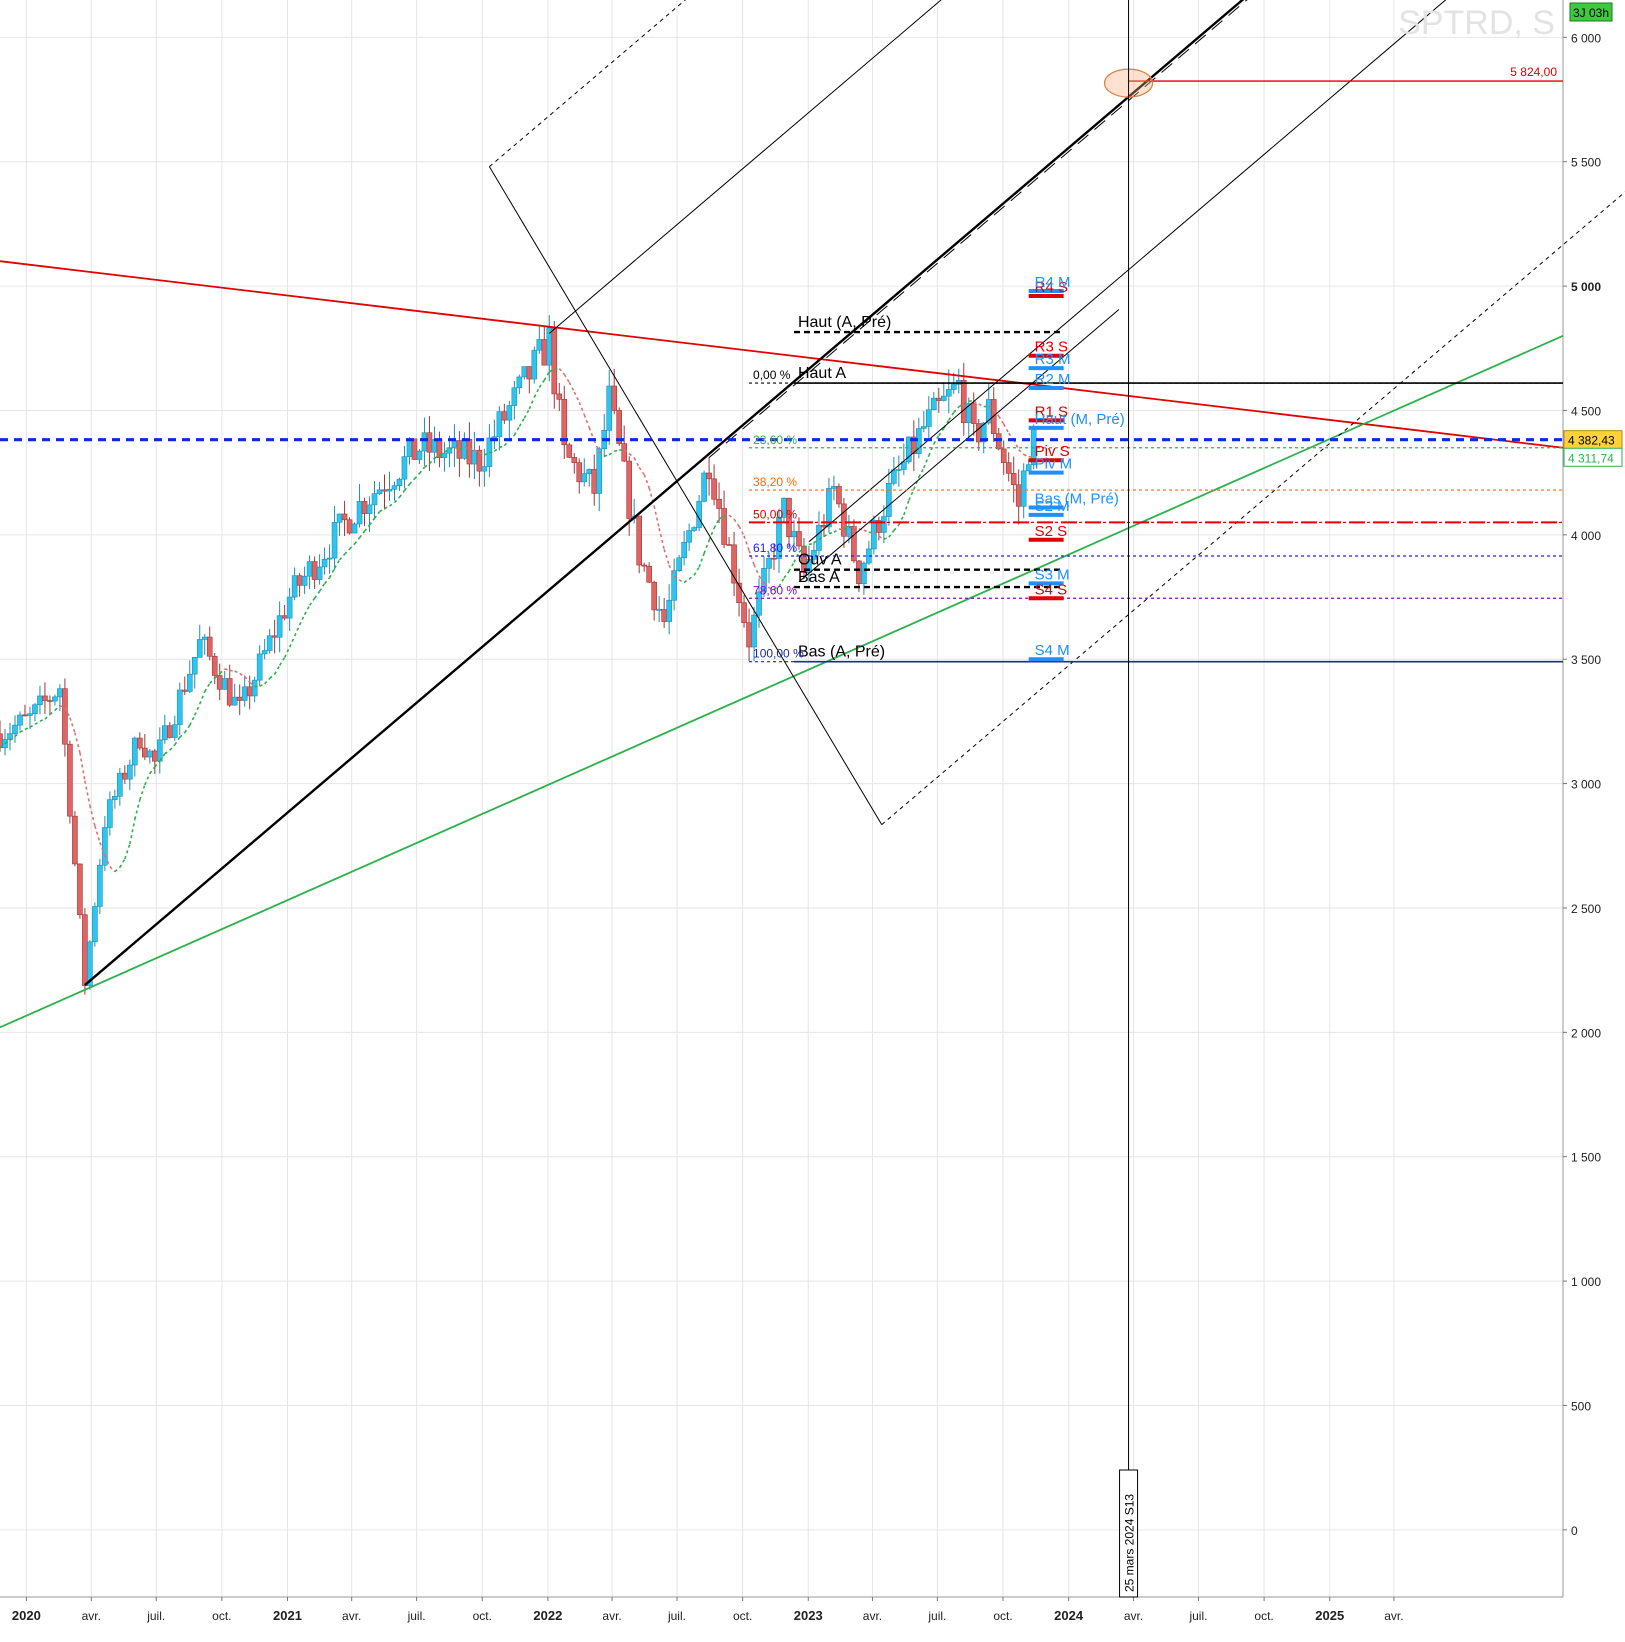 This screenshot has height=1642, width=1625. I want to click on y-tick-label: 4 500, so click(1586, 411).